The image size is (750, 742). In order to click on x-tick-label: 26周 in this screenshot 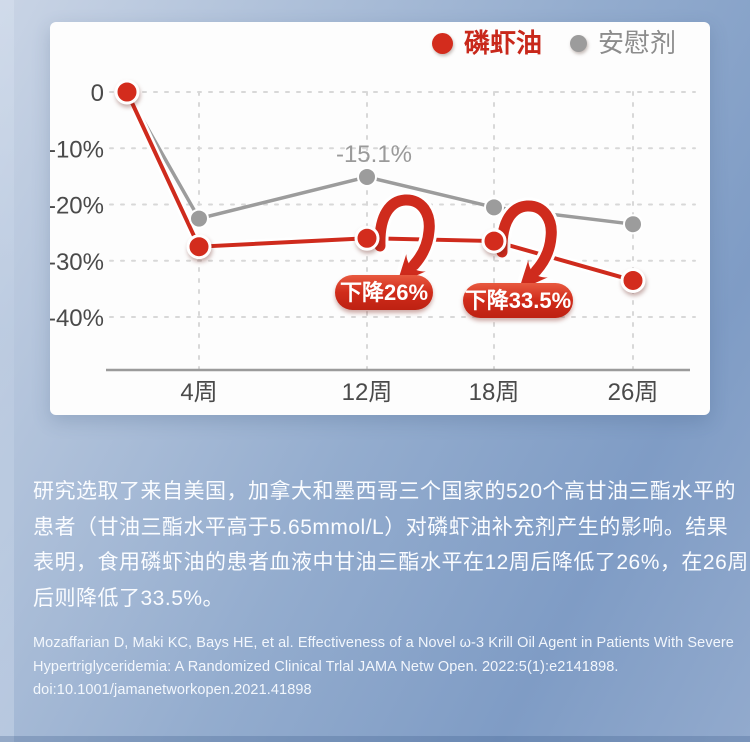, I will do `click(633, 392)`.